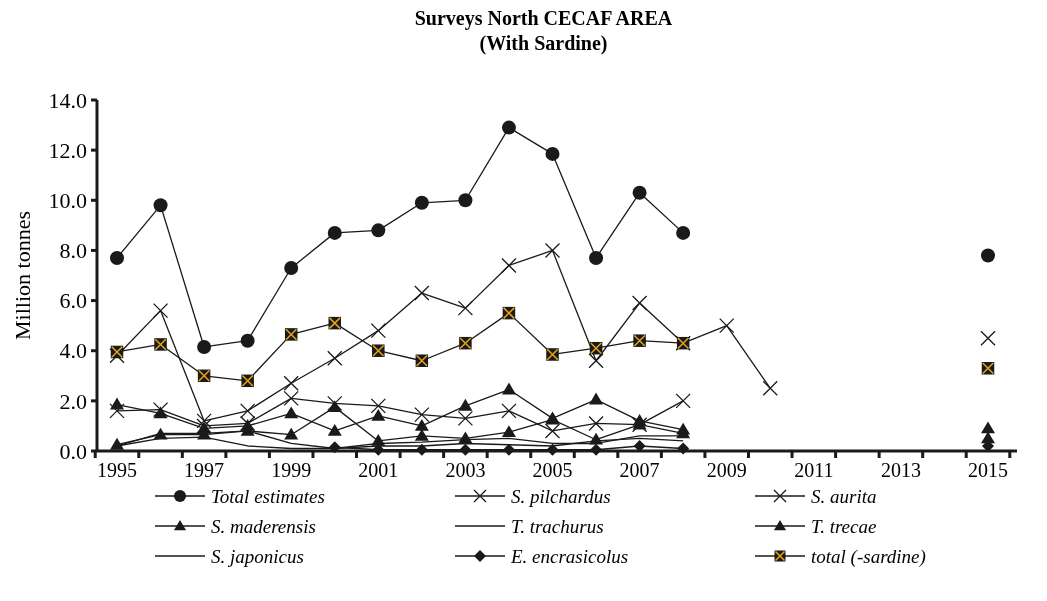 The height and width of the screenshot is (601, 1047). What do you see at coordinates (67, 100) in the screenshot?
I see `y-tick-label: 14.0` at bounding box center [67, 100].